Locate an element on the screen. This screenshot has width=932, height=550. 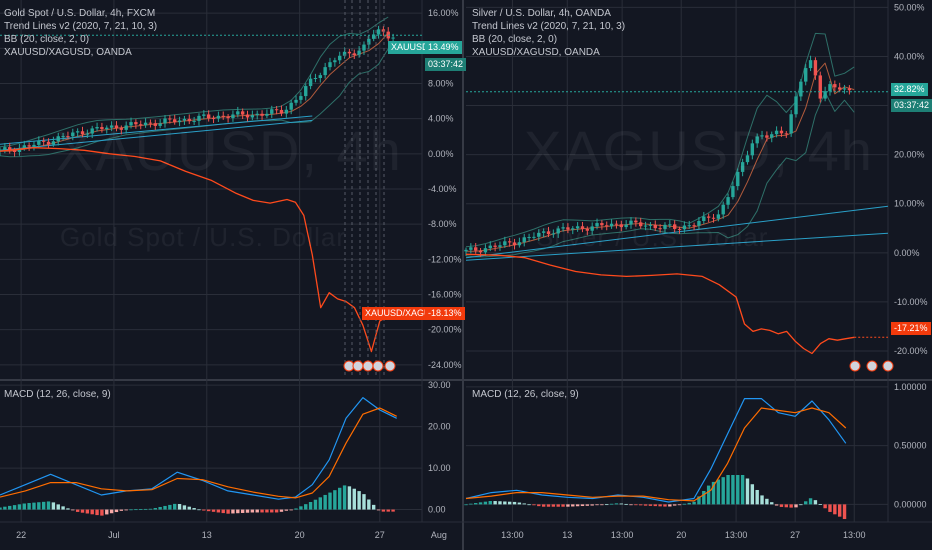
gold-axis-tick-label: 0.00% is located at coordinates (441, 154).